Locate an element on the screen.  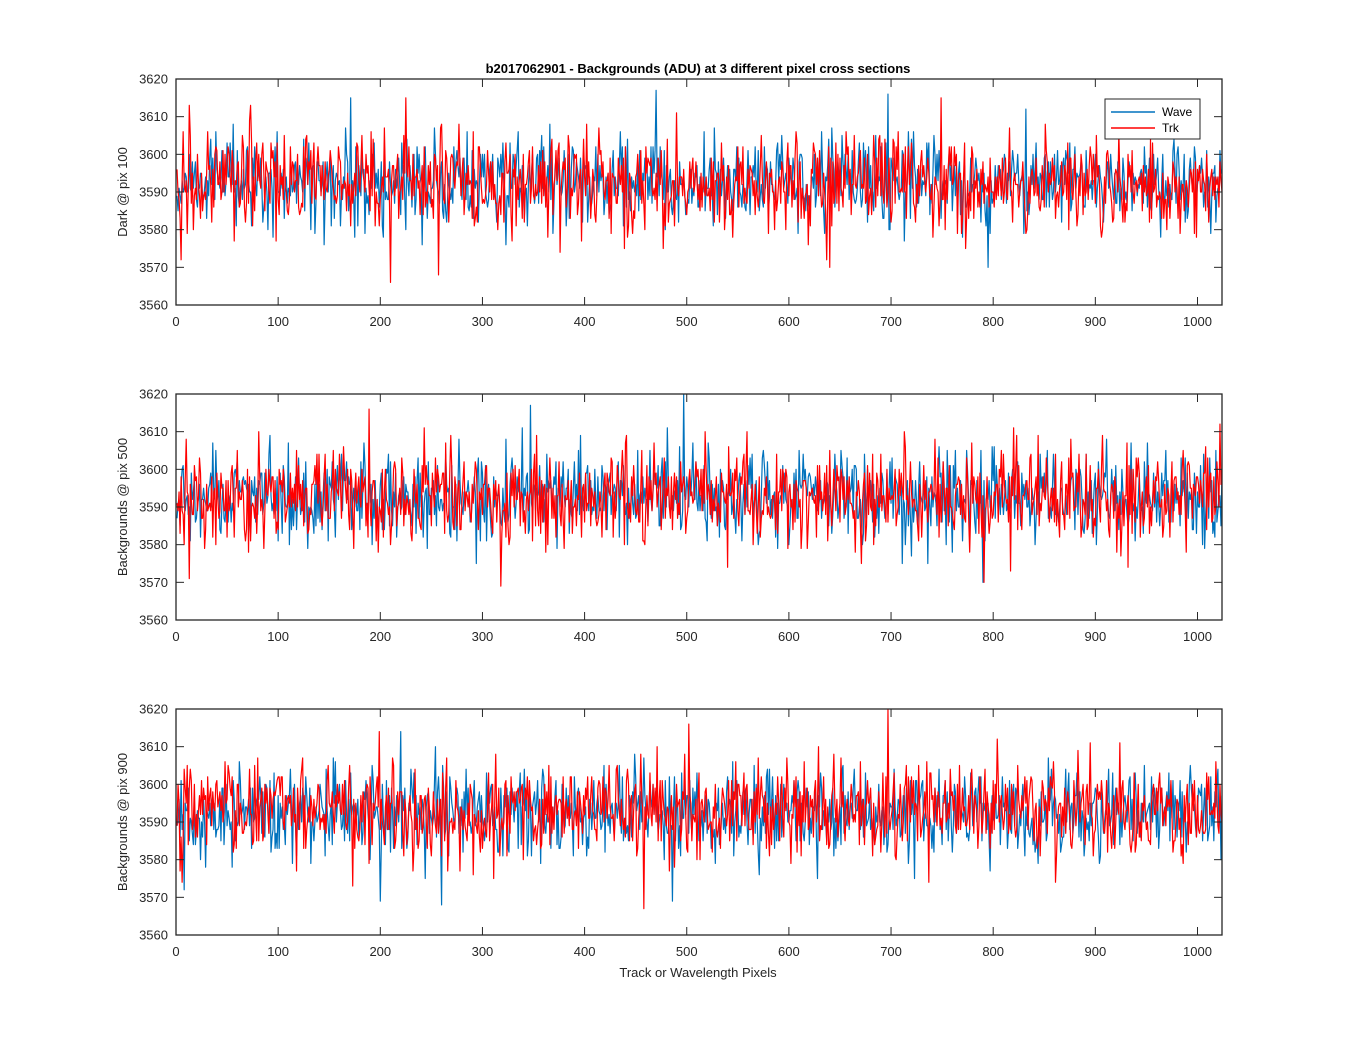
y-axis-label: Dark @ pix 100 is located at coordinates (122, 192).